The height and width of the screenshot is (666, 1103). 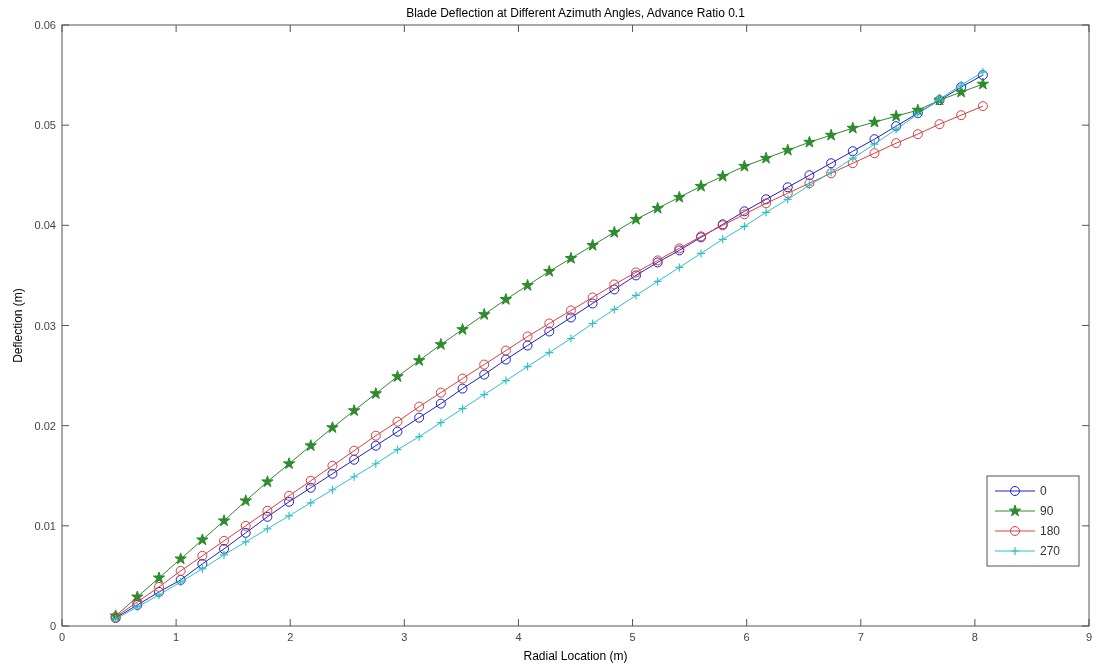 I want to click on x-tick-label: 4, so click(x=518, y=637).